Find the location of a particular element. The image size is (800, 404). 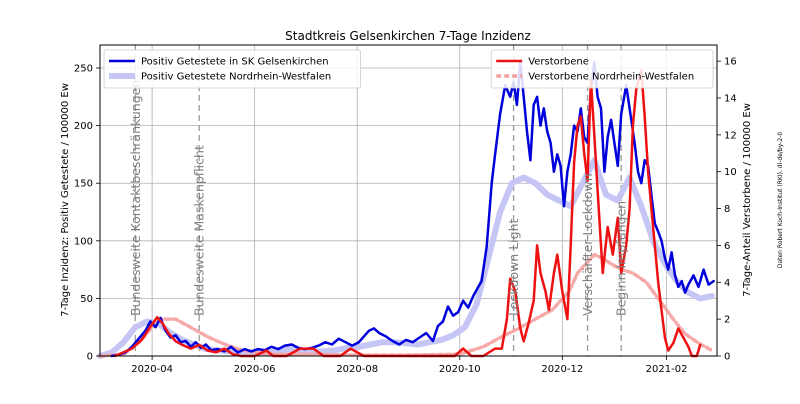

x-tick-label: 2020-06 is located at coordinates (255, 369).